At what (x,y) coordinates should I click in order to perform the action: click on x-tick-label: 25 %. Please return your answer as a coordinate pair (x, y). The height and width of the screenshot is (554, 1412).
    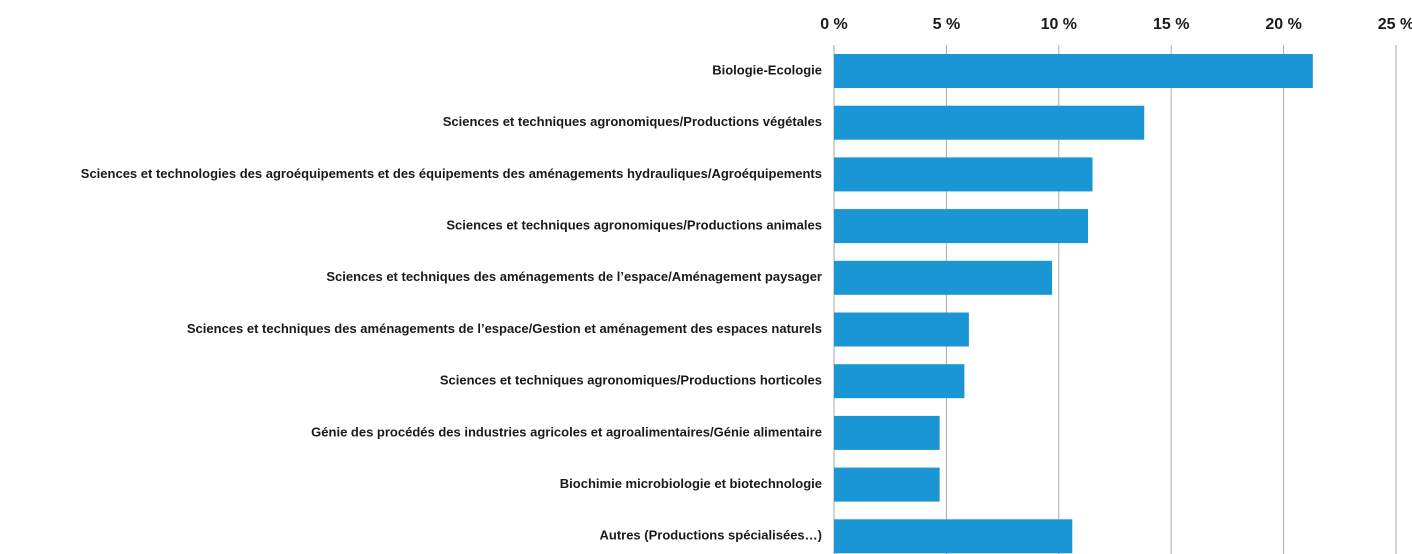
    Looking at the image, I should click on (1395, 24).